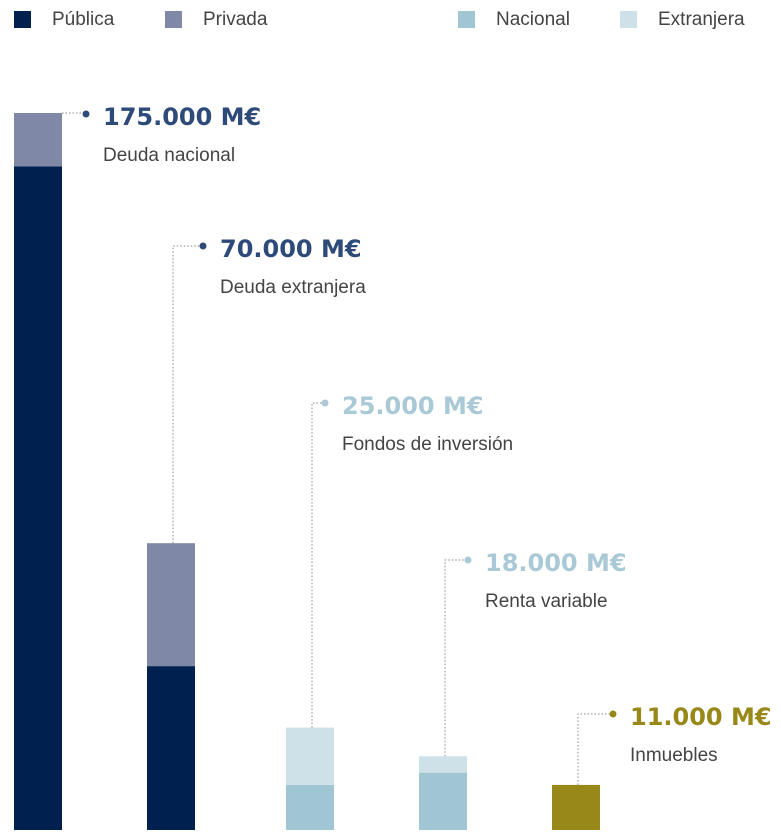 The height and width of the screenshot is (833, 781). Describe the element at coordinates (701, 717) in the screenshot. I see `total-label: 11.000 M€` at that location.